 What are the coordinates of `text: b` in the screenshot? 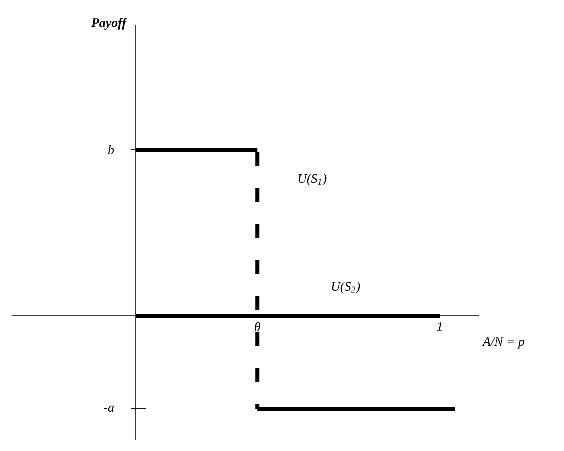 It's located at (111, 150).